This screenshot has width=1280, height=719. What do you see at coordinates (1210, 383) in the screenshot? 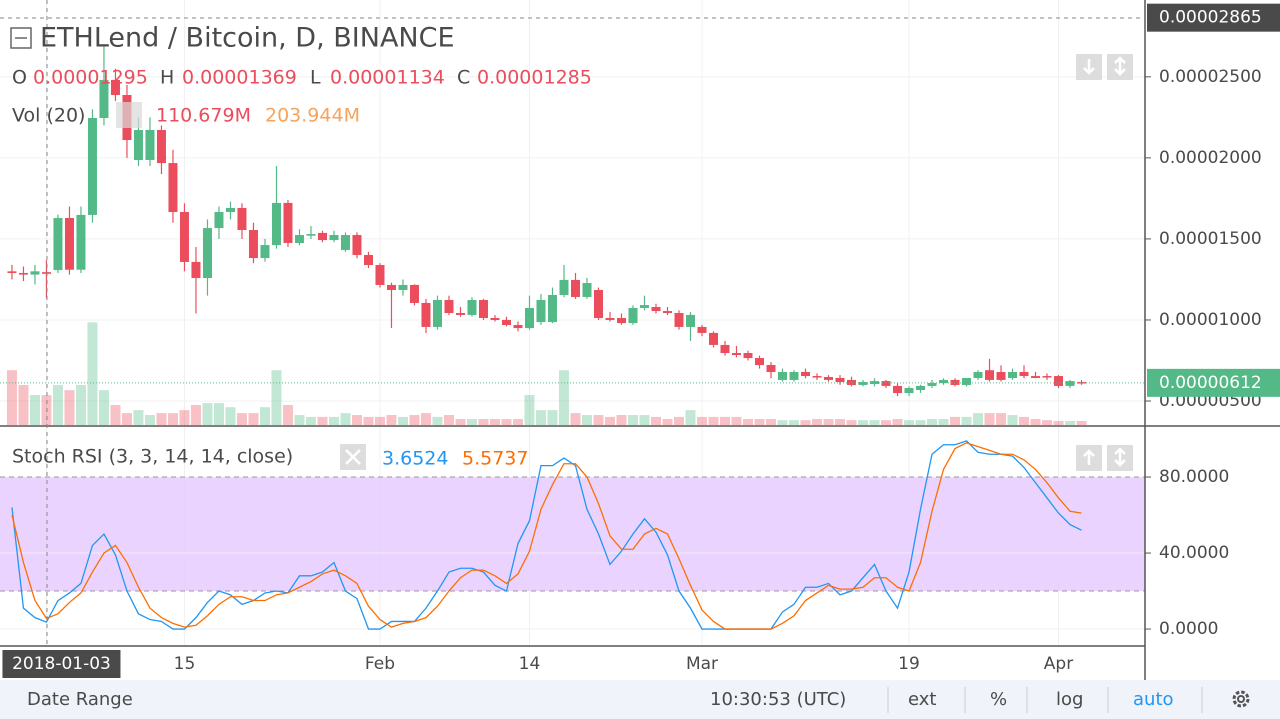
I see `price-tag-label: 0.00000612` at bounding box center [1210, 383].